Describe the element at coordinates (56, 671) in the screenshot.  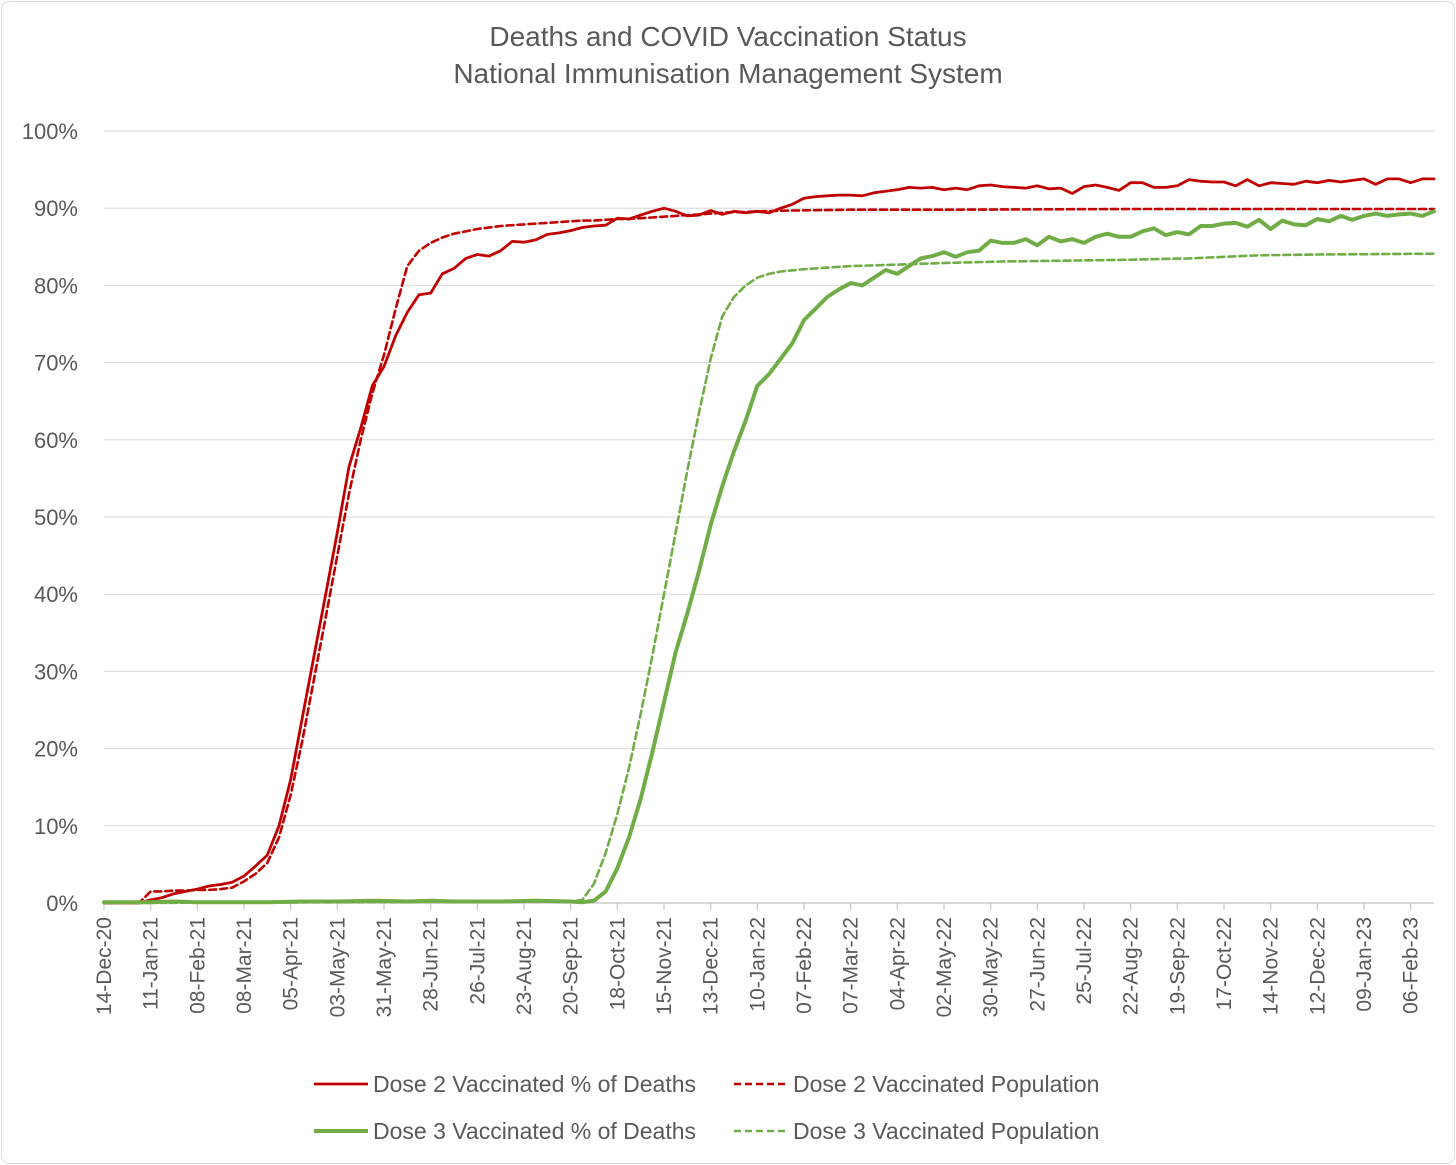
I see `y-tick-label: 30%` at that location.